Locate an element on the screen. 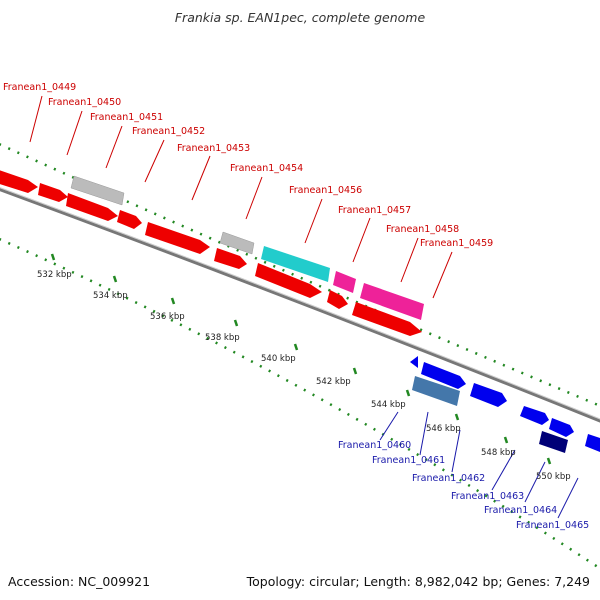  tick-label: 548 kbp is located at coordinates (498, 453).